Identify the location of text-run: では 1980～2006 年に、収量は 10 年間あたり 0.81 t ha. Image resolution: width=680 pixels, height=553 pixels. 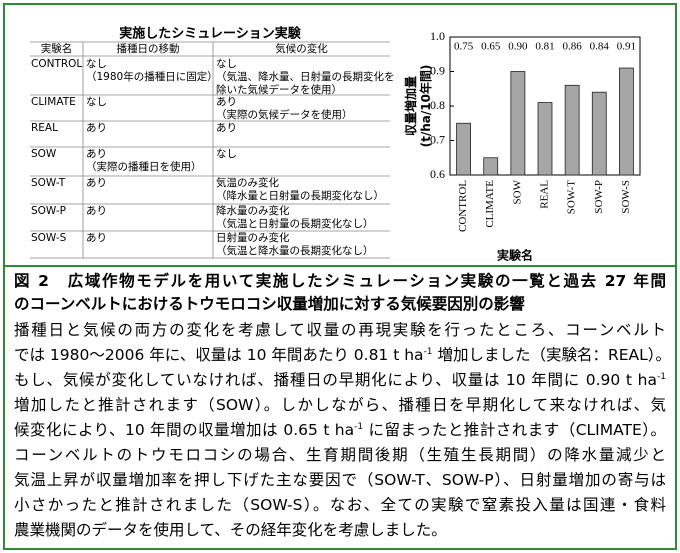
(219, 355).